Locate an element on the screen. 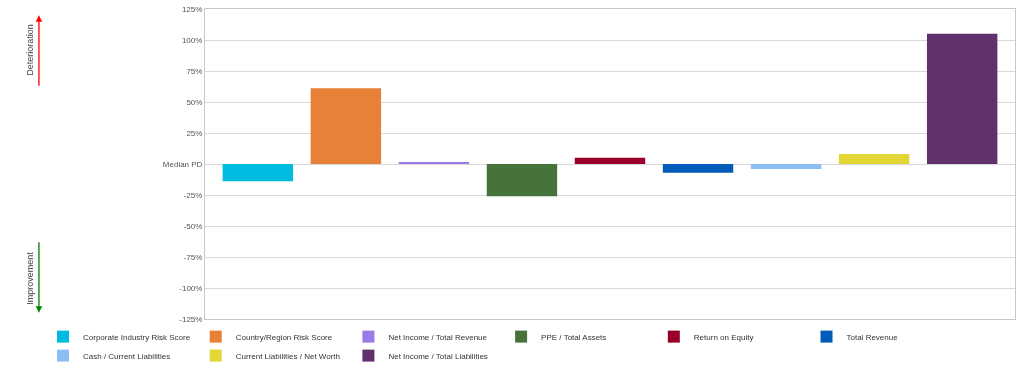  y-tick-label: -75% is located at coordinates (193, 257).